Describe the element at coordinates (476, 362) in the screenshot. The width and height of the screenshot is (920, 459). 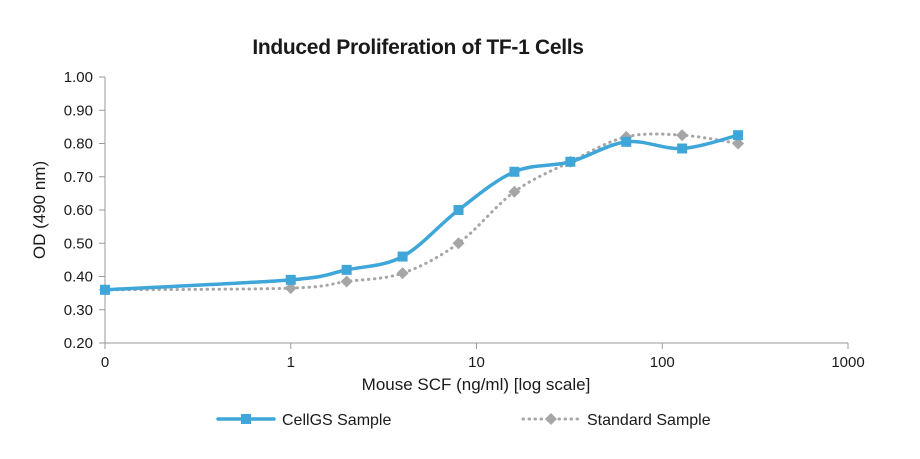
I see `x-tick-label: 10` at that location.